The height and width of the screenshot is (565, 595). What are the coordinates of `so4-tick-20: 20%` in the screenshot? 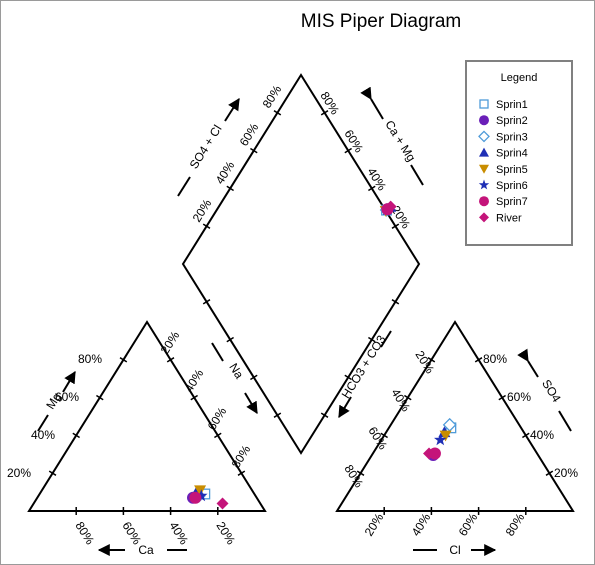 It's located at (566, 473).